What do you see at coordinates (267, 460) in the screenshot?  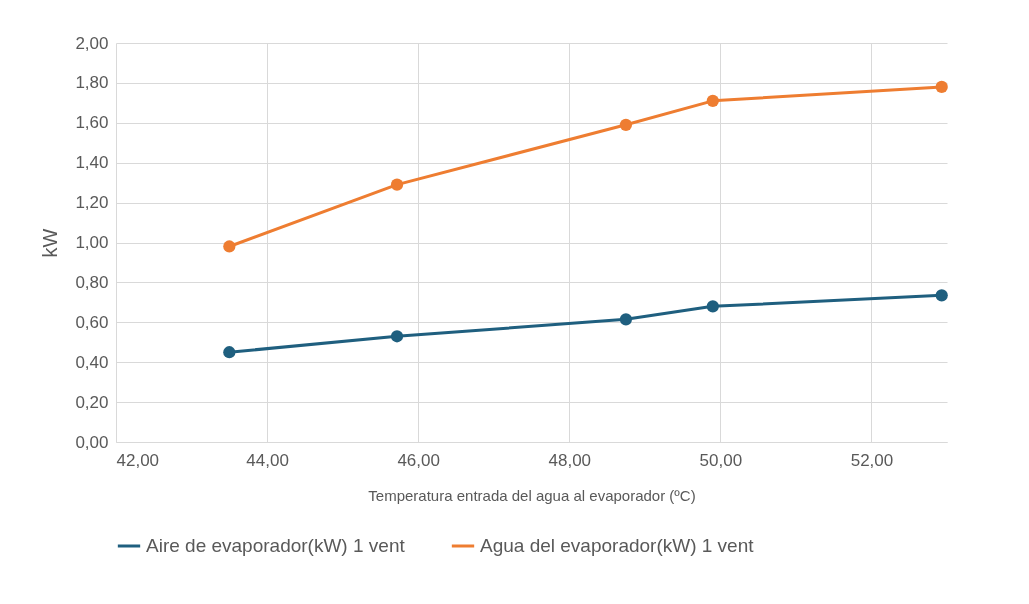 I see `x-tick-label: 44,00` at bounding box center [267, 460].